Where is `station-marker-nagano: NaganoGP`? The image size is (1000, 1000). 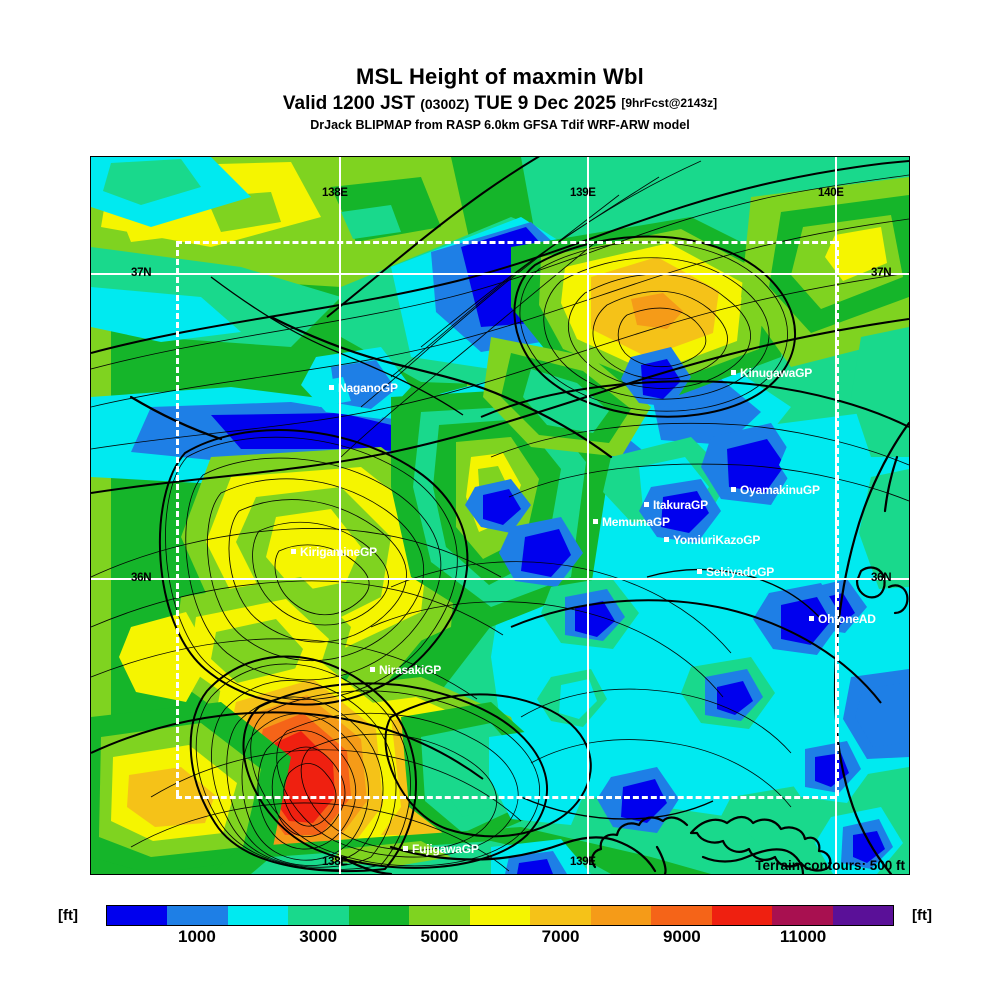 station-marker-nagano: NaganoGP is located at coordinates (363, 388).